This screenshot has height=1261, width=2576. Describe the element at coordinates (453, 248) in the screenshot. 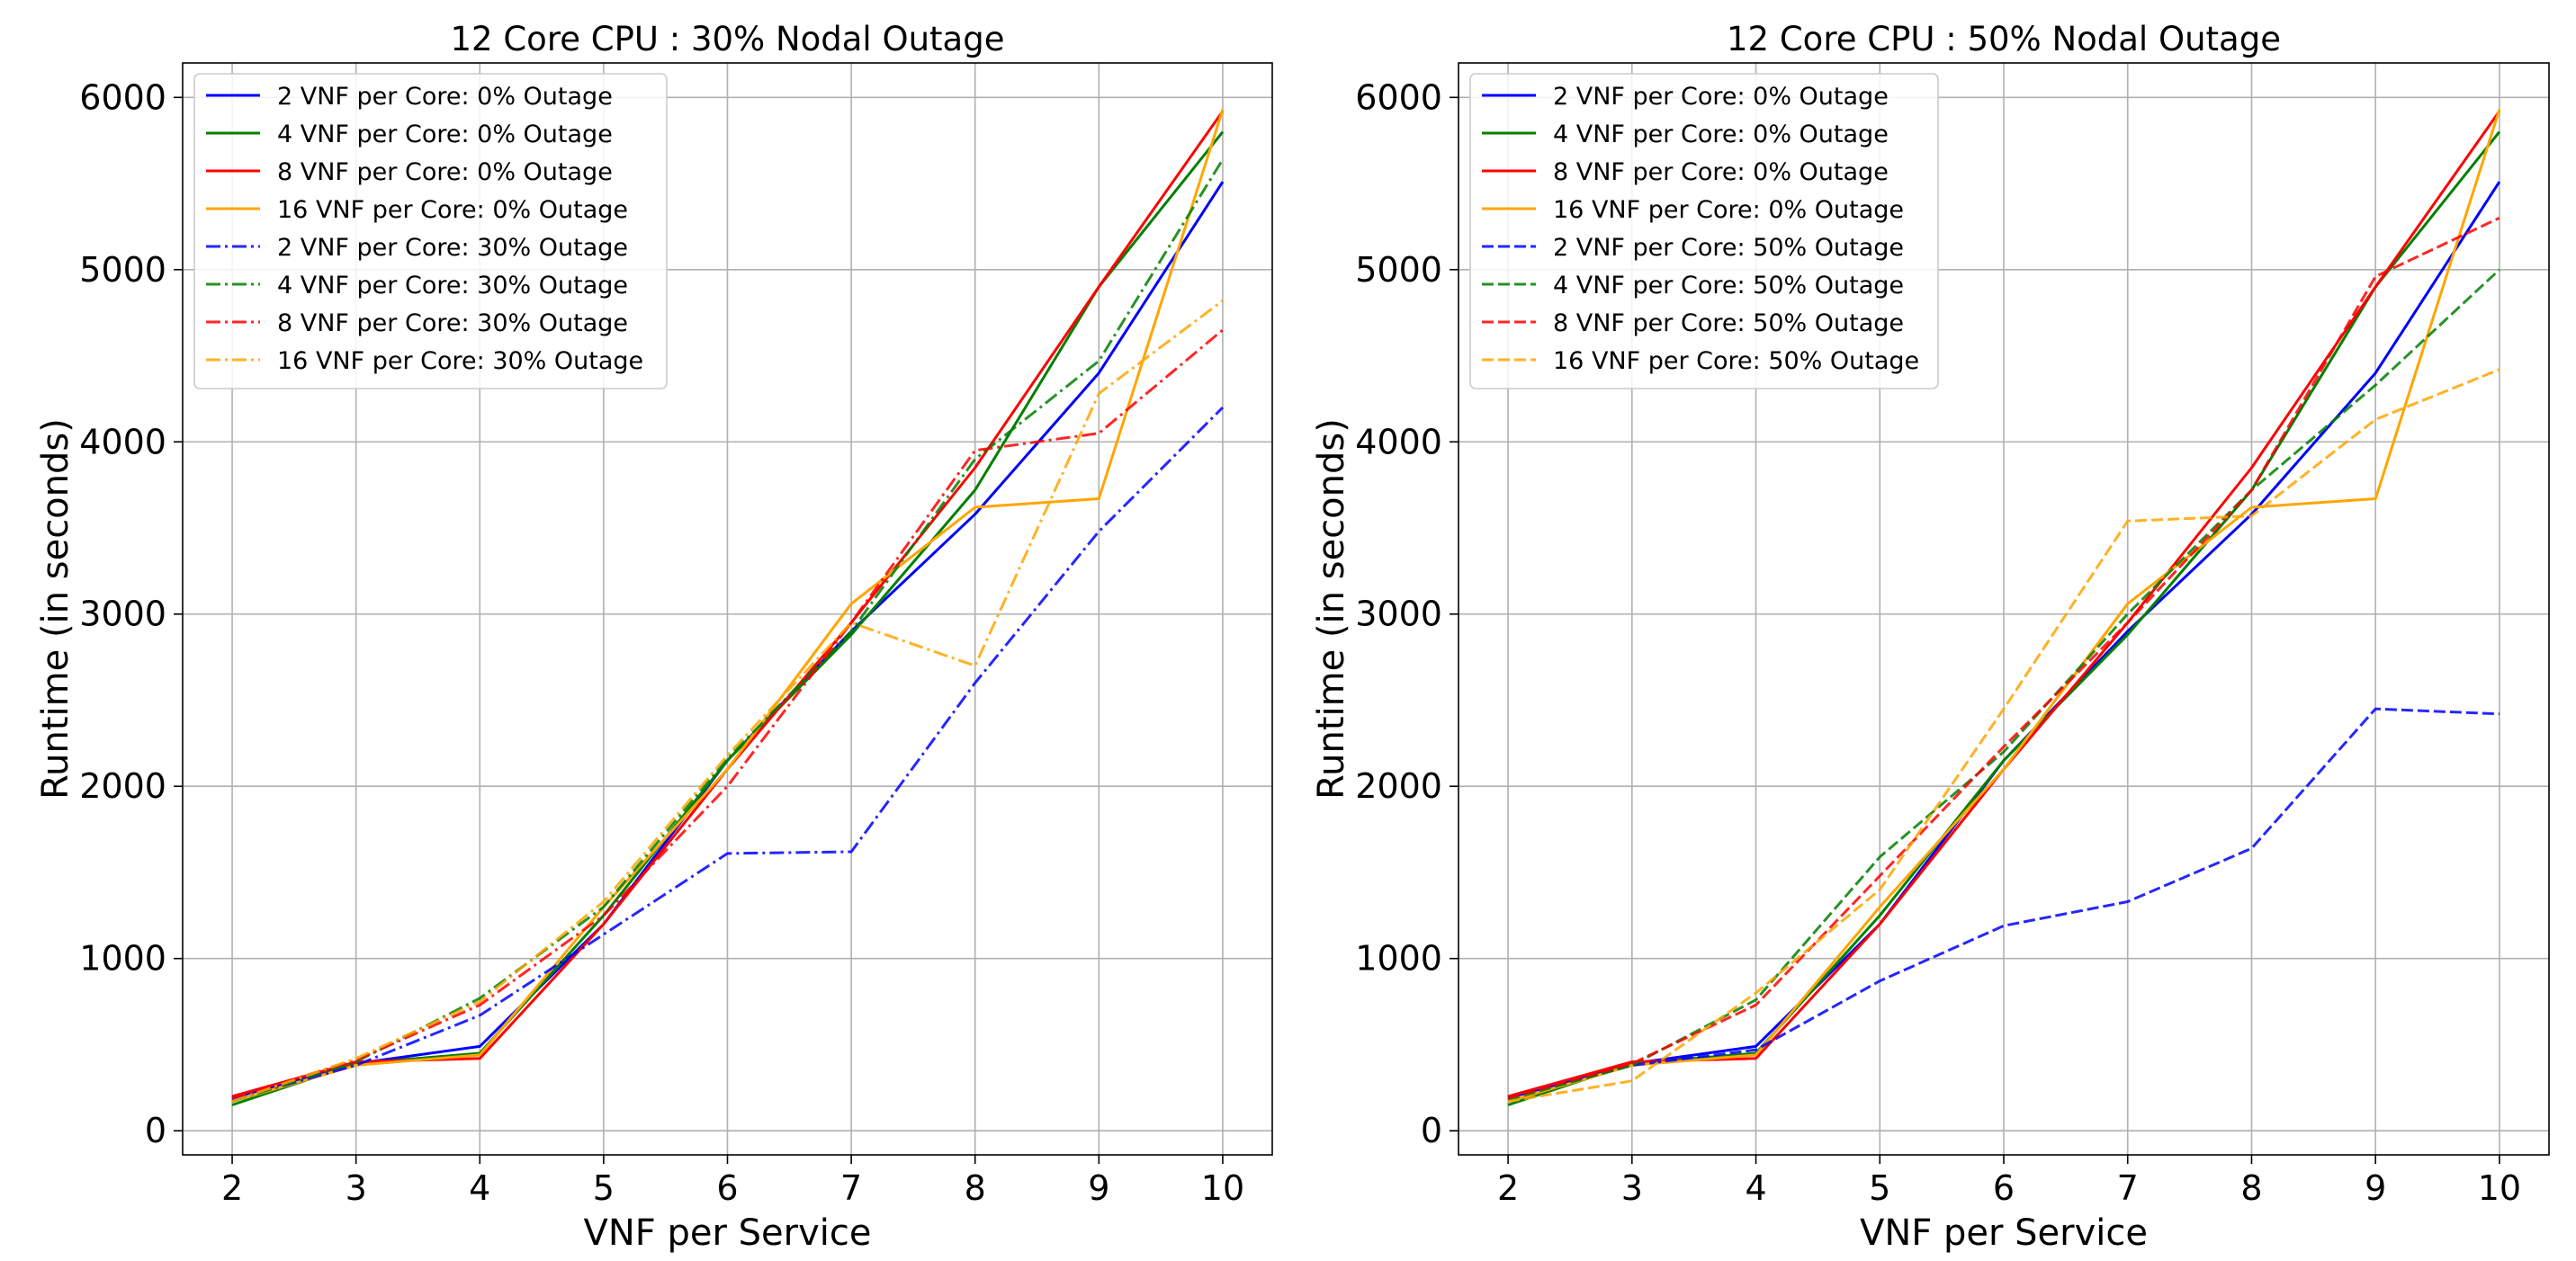

I see `legend-entry: 2 VNF per Core: 30% Outage` at that location.